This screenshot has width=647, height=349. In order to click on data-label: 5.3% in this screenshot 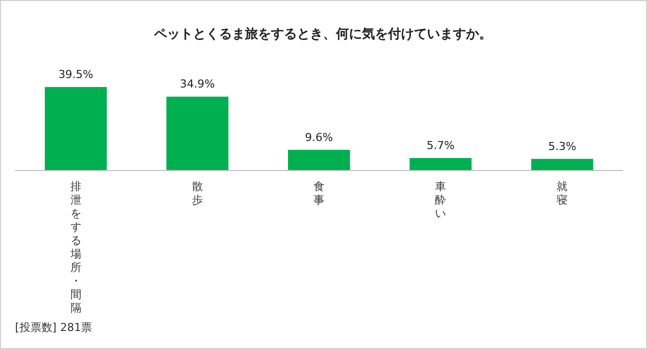, I will do `click(562, 146)`.